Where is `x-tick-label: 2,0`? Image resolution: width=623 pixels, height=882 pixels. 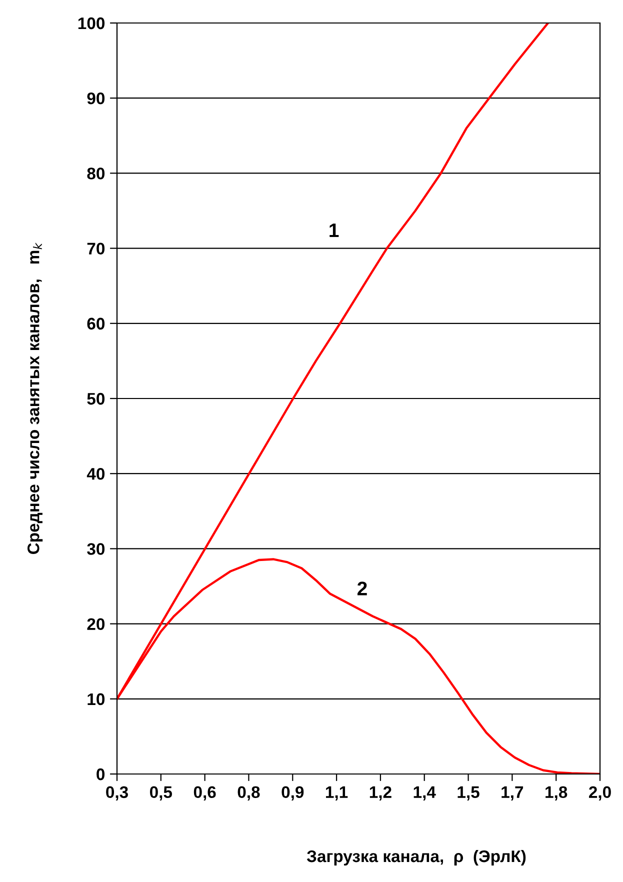
x-tick-label: 2,0 is located at coordinates (599, 793).